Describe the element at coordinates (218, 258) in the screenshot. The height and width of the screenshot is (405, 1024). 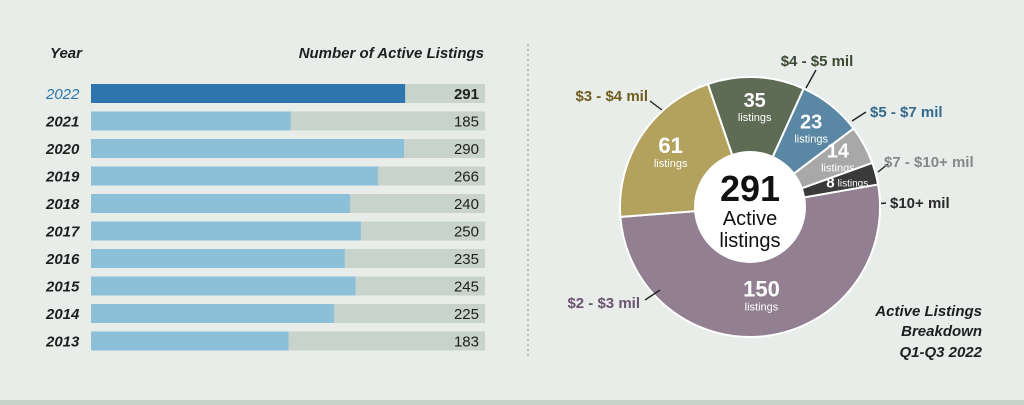
I see `bar-2016` at that location.